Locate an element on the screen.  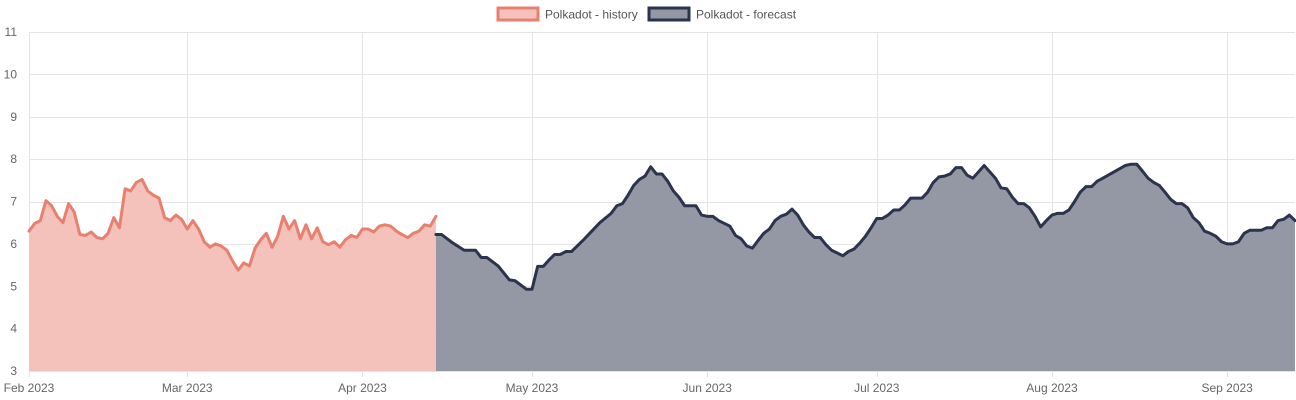
y-tick-label: 7 is located at coordinates (13, 202).